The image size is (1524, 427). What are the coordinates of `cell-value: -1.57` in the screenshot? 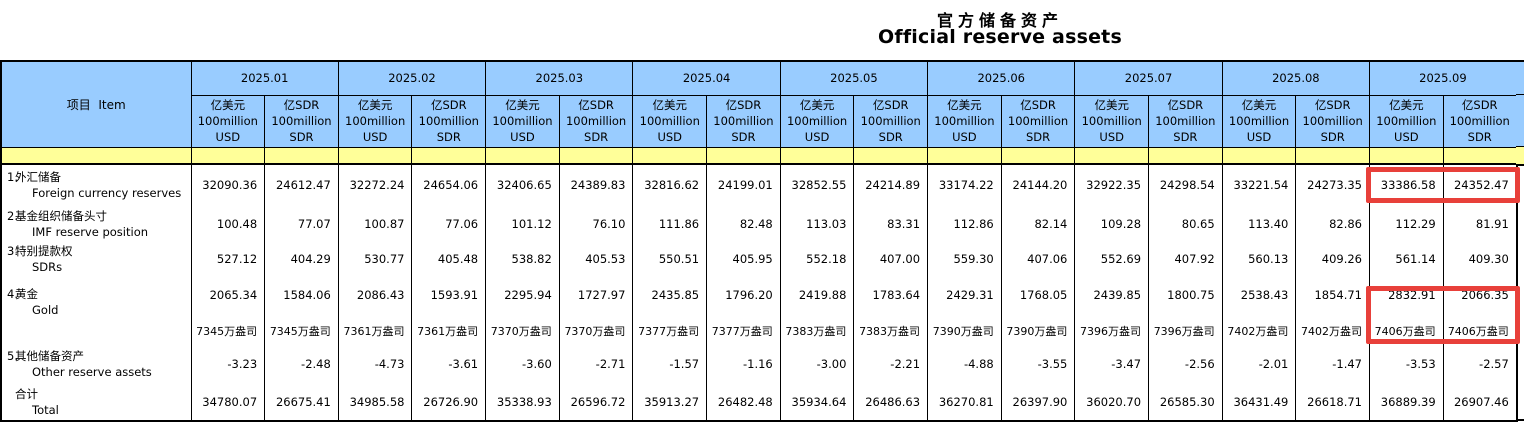 It's located at (684, 364).